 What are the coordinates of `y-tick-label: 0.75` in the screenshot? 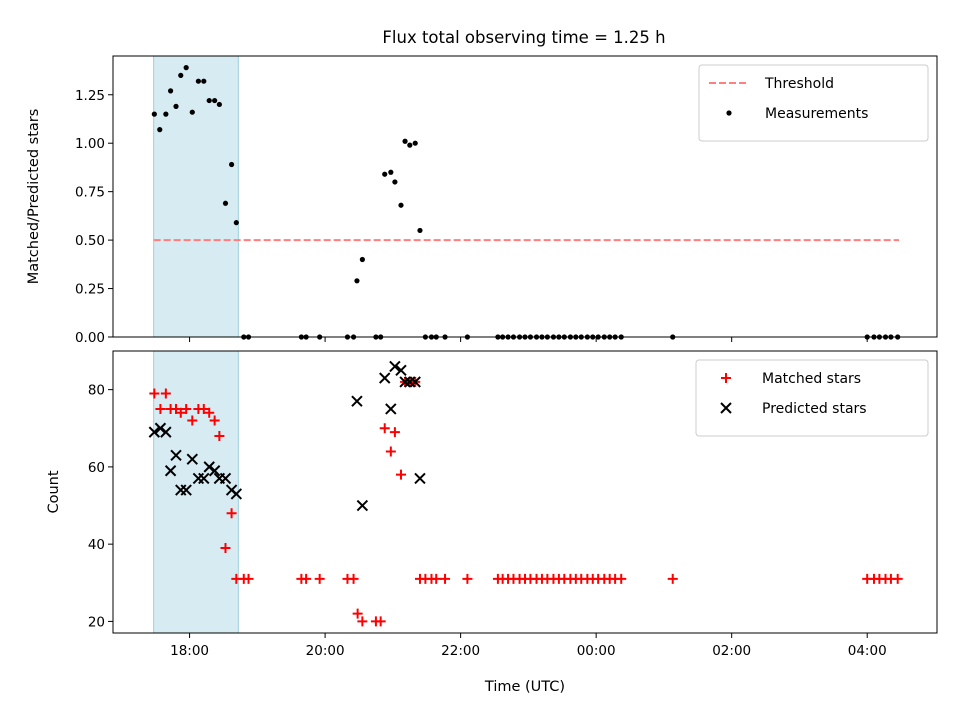 It's located at (90, 193).